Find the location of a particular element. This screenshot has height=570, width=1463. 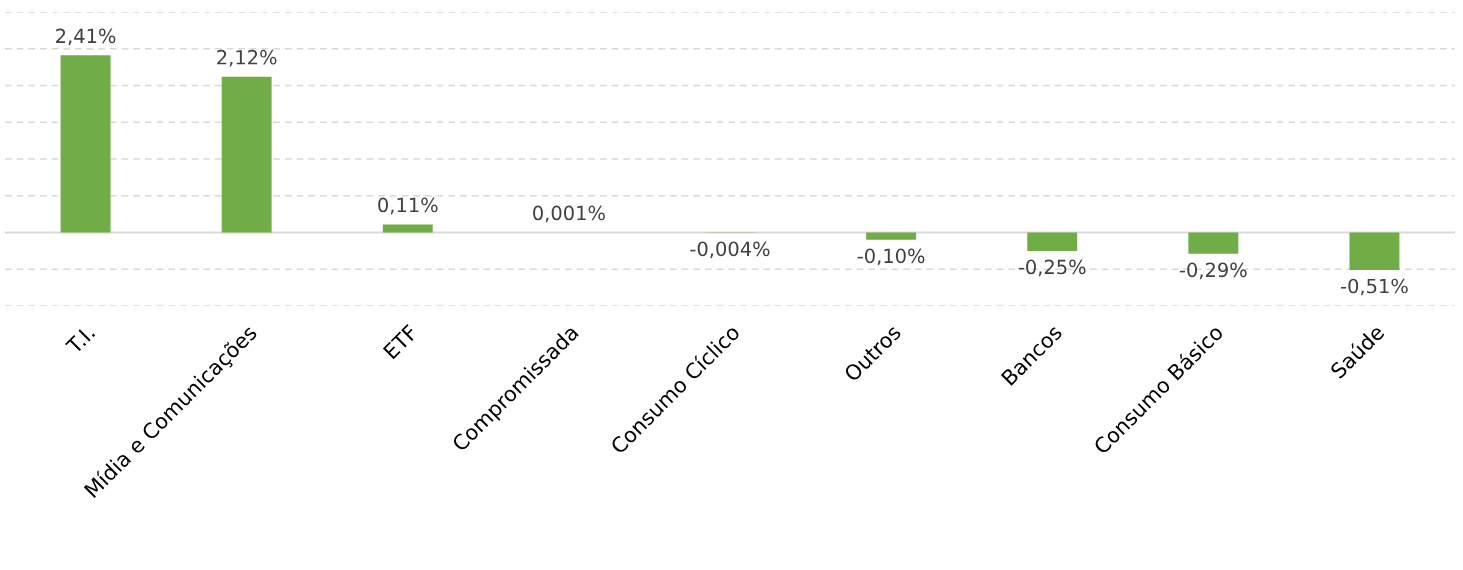

data-label: -0,25% is located at coordinates (1052, 268).